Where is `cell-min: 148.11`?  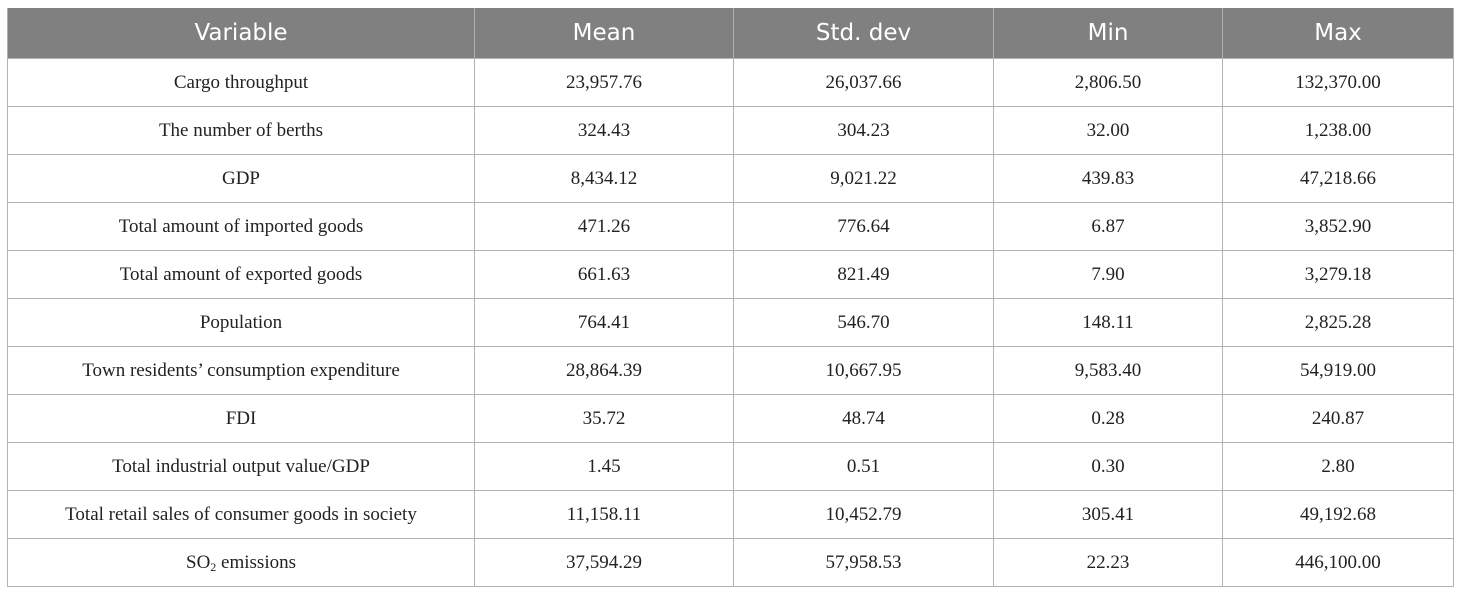
cell-min: 148.11 is located at coordinates (1108, 322).